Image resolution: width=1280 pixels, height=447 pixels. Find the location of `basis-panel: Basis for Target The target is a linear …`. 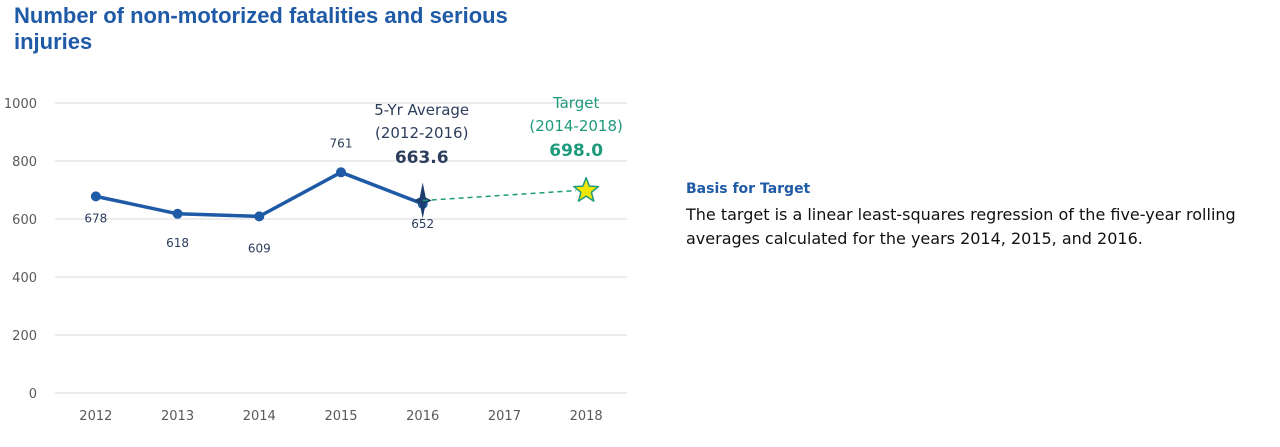

basis-panel: Basis for Target The target is a linear … is located at coordinates (981, 216).